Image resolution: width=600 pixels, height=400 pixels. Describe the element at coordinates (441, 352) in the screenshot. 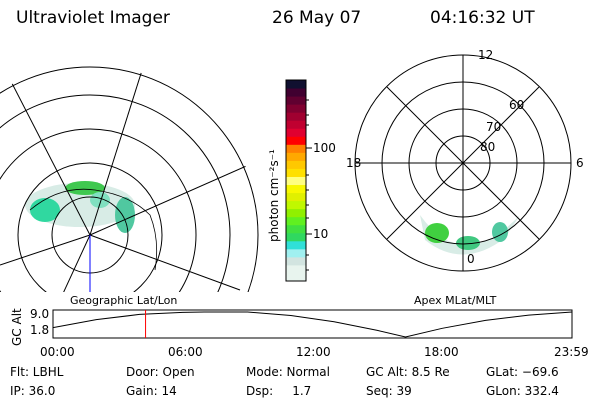

I see `x-tick-3: 18:00` at that location.